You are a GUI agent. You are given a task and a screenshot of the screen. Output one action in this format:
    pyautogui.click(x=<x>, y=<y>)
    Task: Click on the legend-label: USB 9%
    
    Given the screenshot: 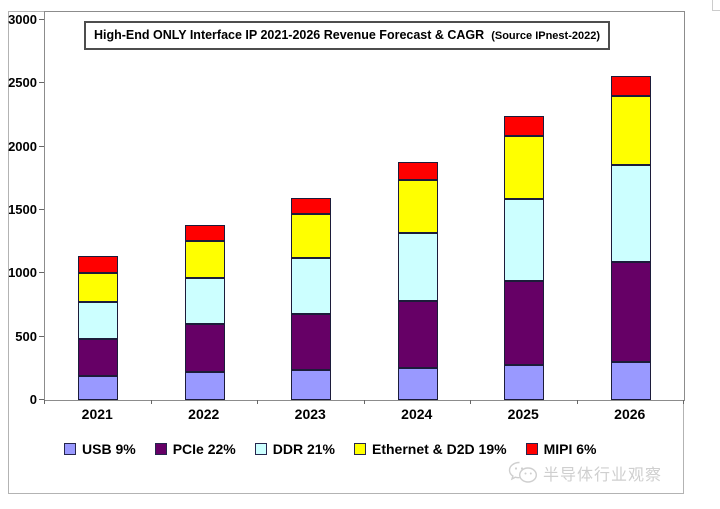 What is the action you would take?
    pyautogui.click(x=109, y=449)
    